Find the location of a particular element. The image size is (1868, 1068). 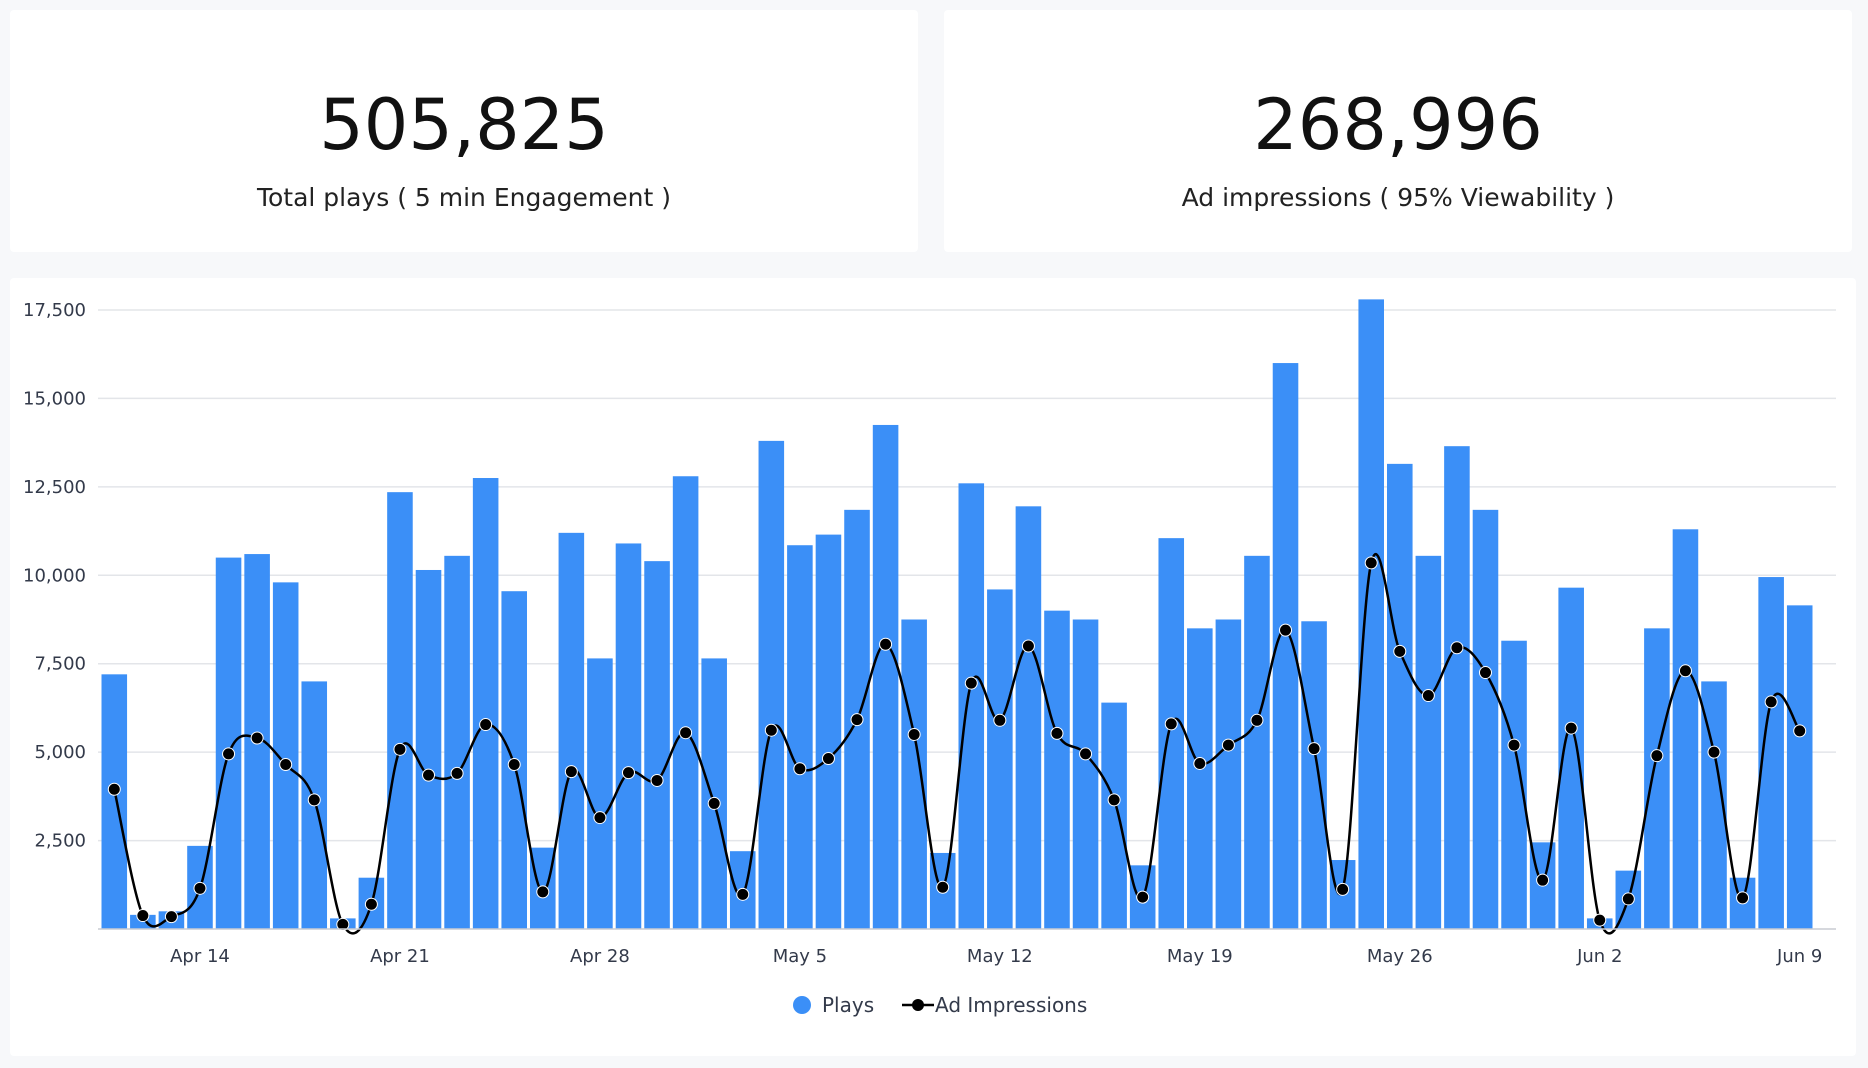

y-tick-label: 7,500 is located at coordinates (60, 664).